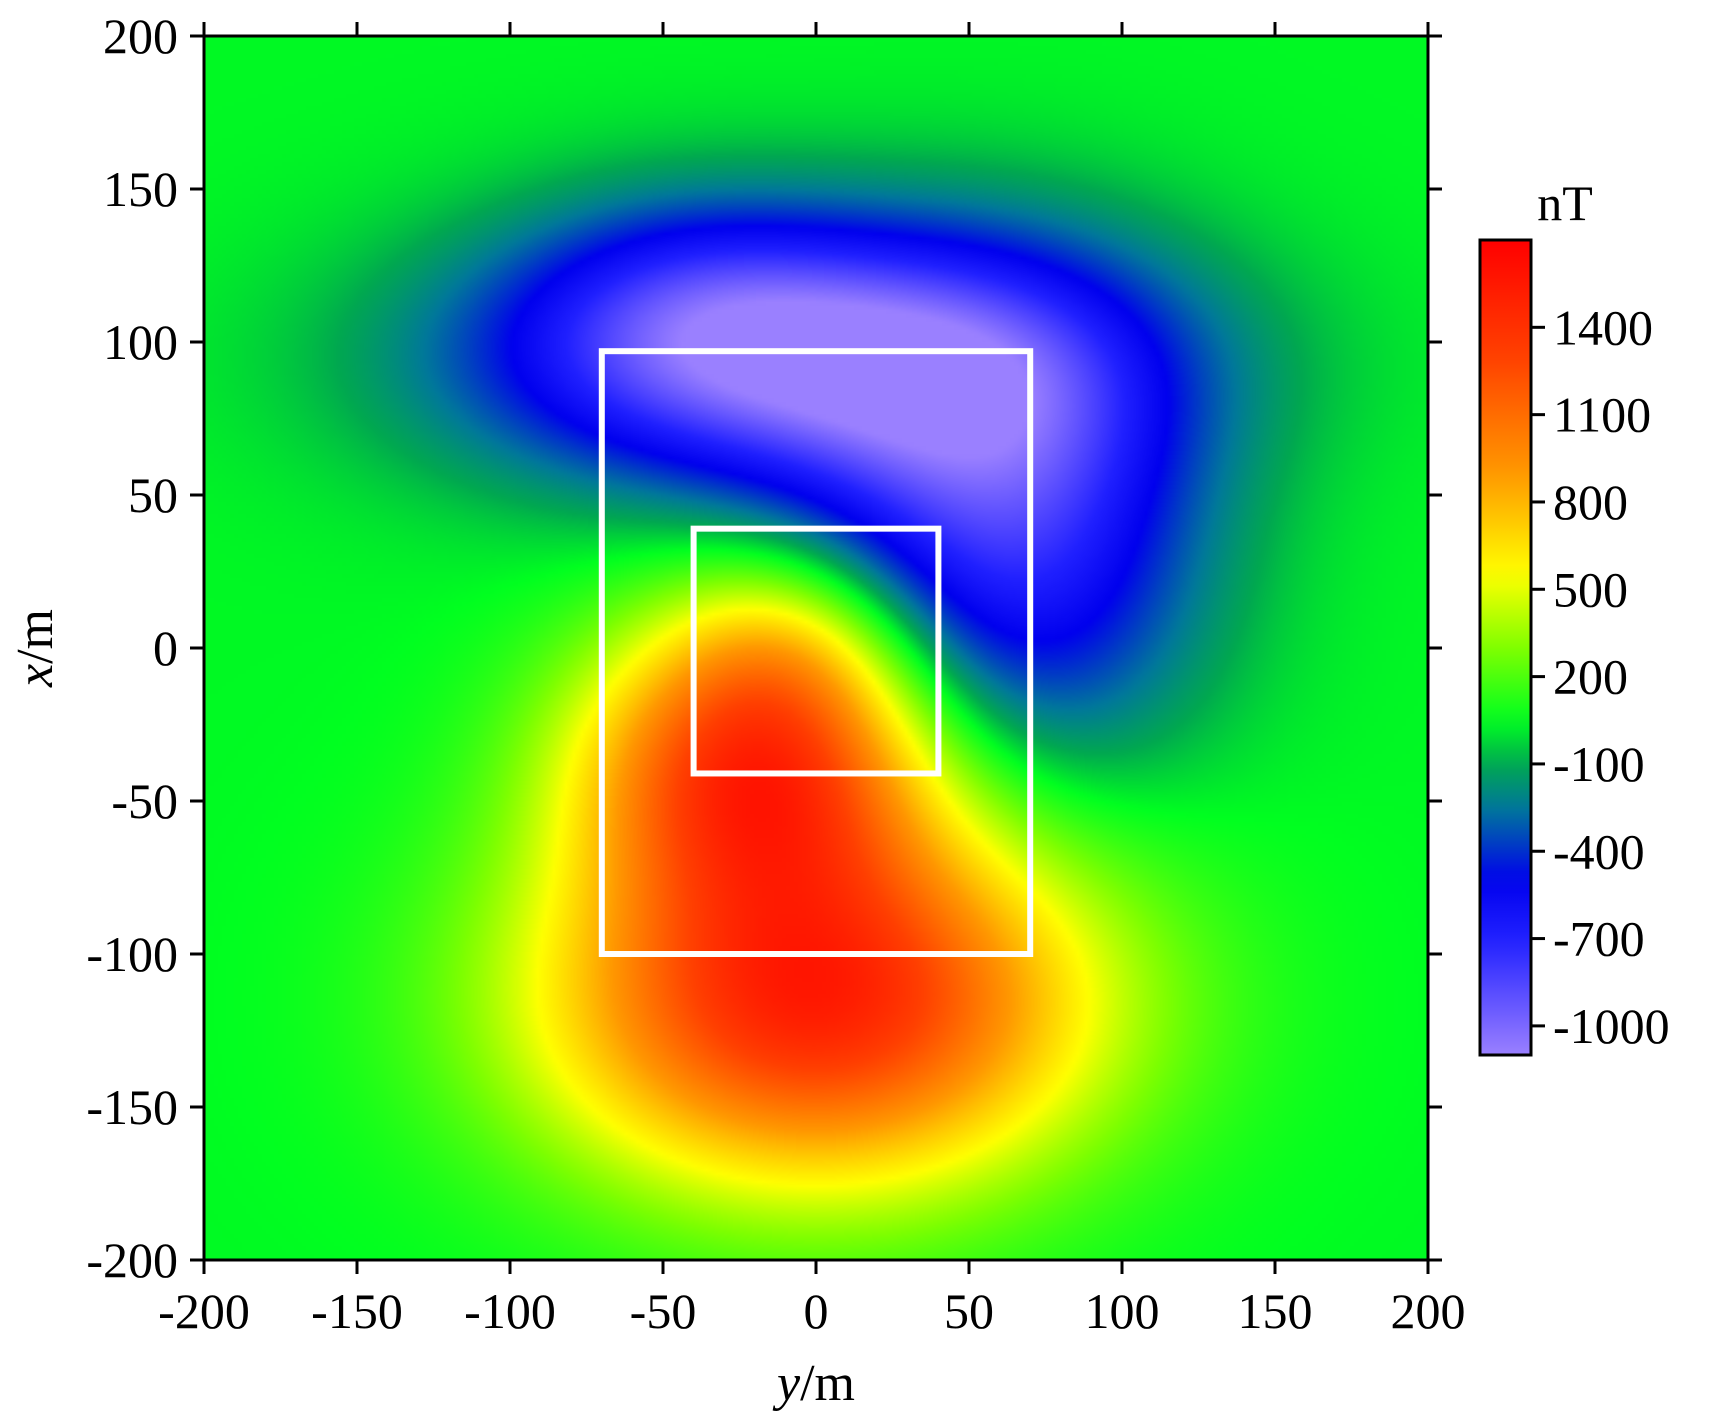  What do you see at coordinates (1599, 764) in the screenshot?
I see `colorbar-tick-label: -100` at bounding box center [1599, 764].